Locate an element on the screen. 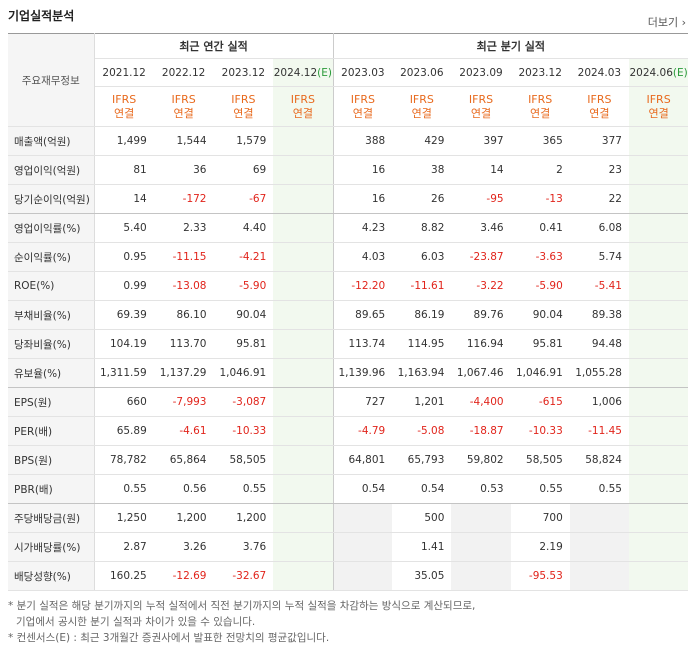 The height and width of the screenshot is (648, 694). value-cell: 2.87 is located at coordinates (124, 547).